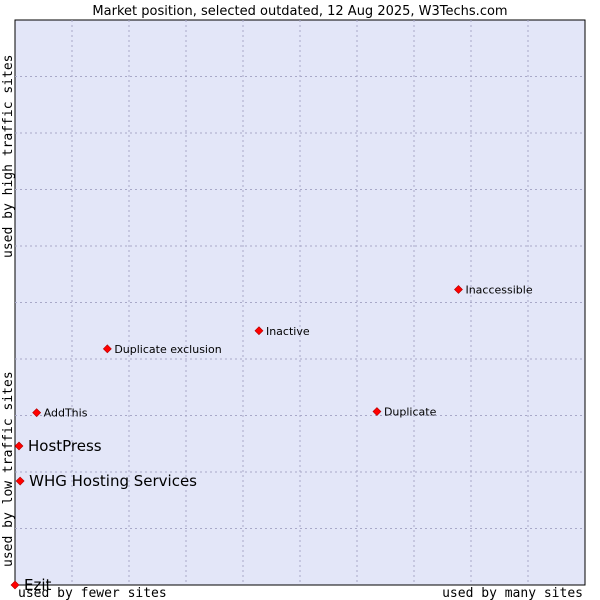 This screenshot has height=600, width=600. What do you see at coordinates (288, 331) in the screenshot?
I see `data-point-label: Inactive` at bounding box center [288, 331].